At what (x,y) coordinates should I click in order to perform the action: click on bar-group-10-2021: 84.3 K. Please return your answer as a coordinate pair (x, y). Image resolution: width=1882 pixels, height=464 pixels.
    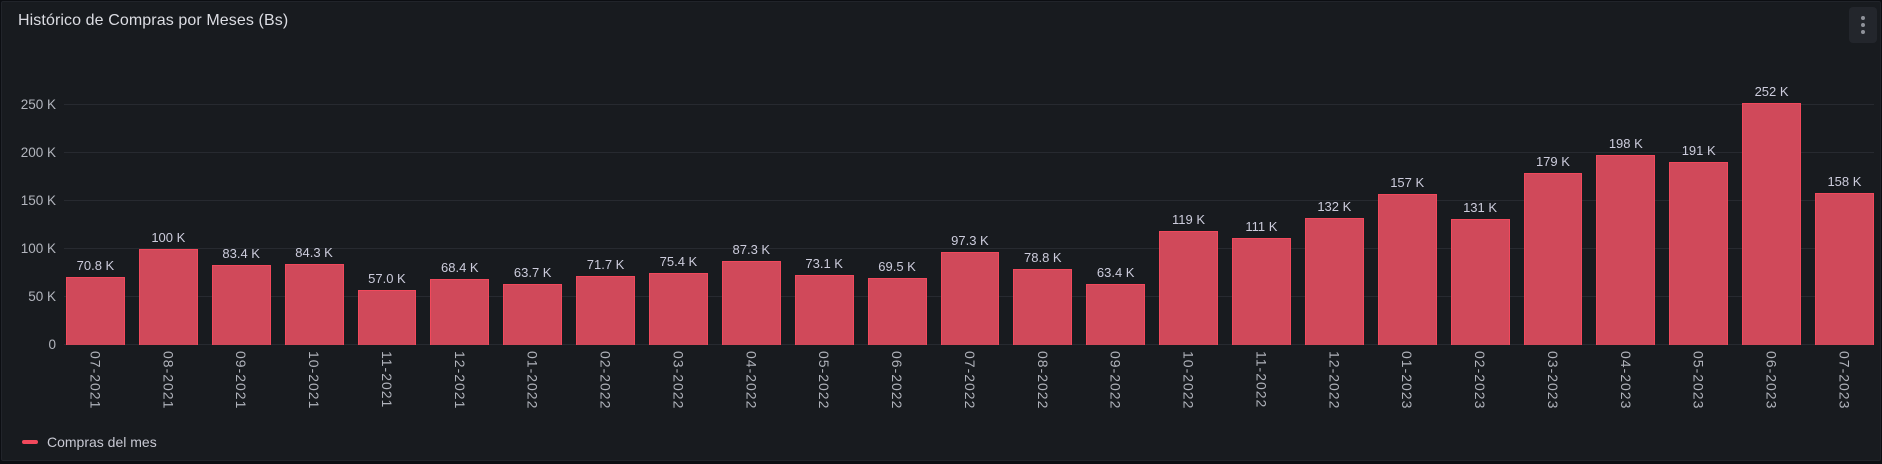
    Looking at the image, I should click on (314, 295).